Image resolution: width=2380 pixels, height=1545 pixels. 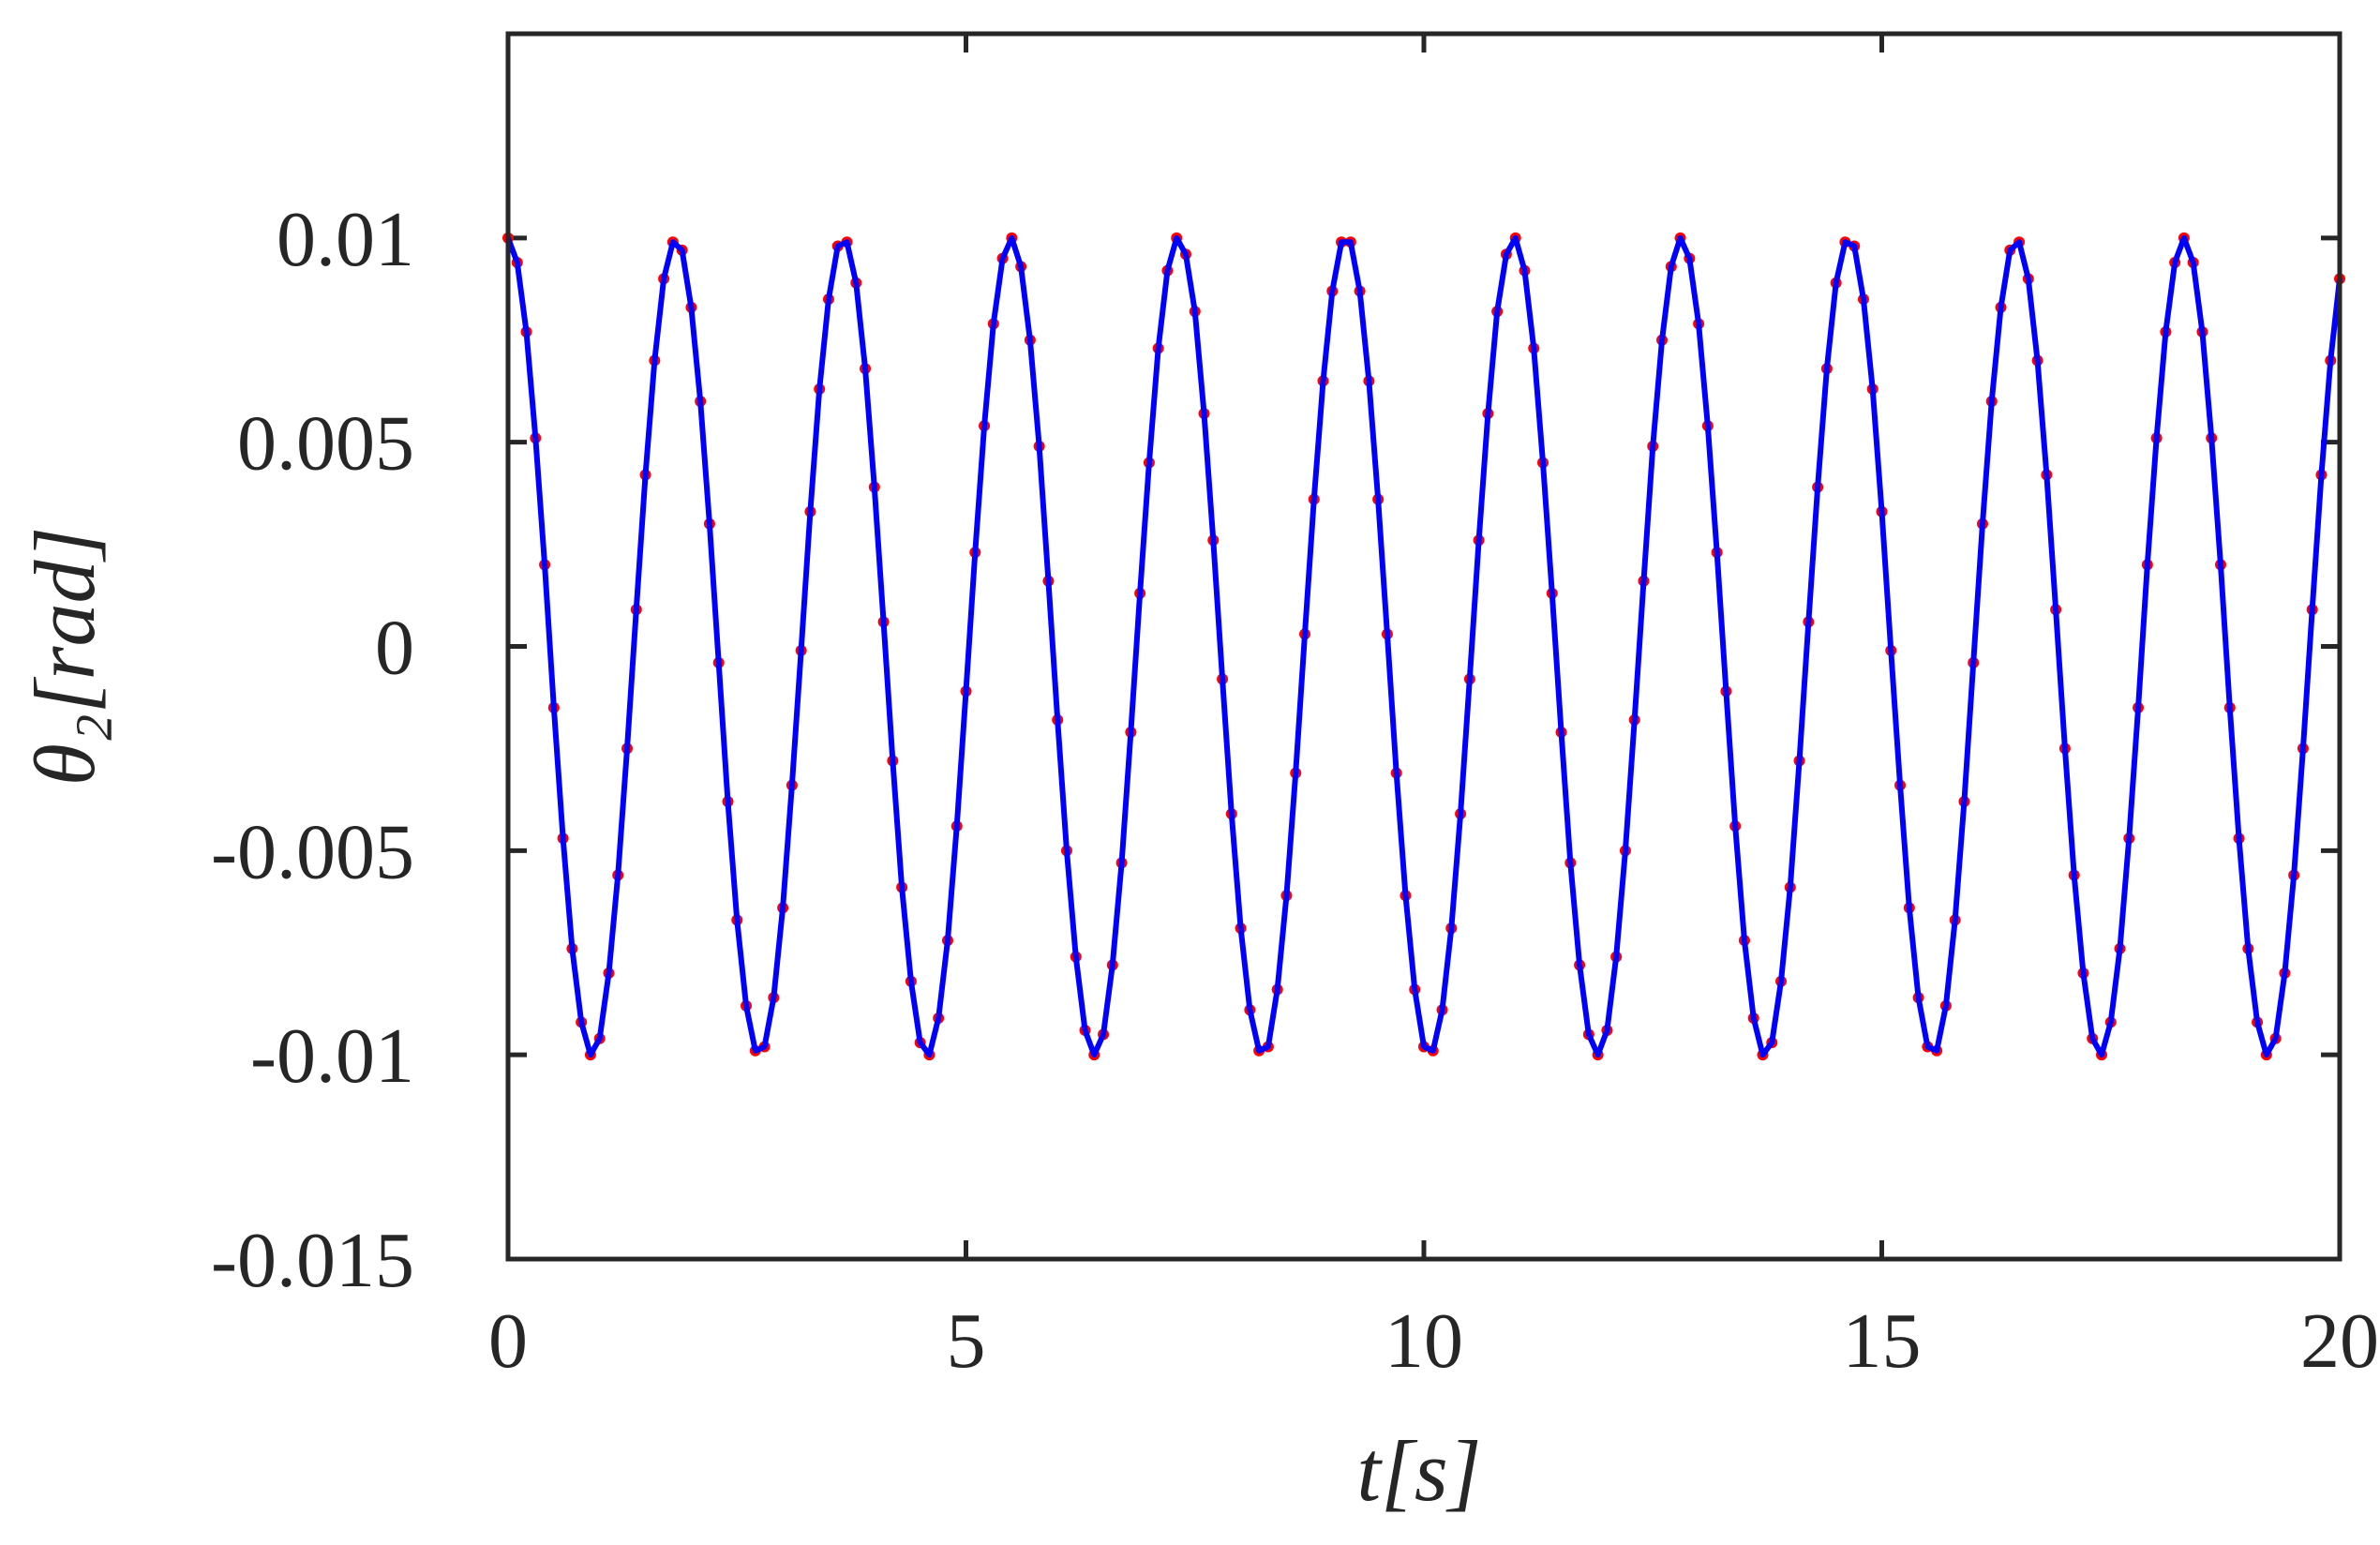 What do you see at coordinates (394, 648) in the screenshot?
I see `y-tick-label: 0` at bounding box center [394, 648].